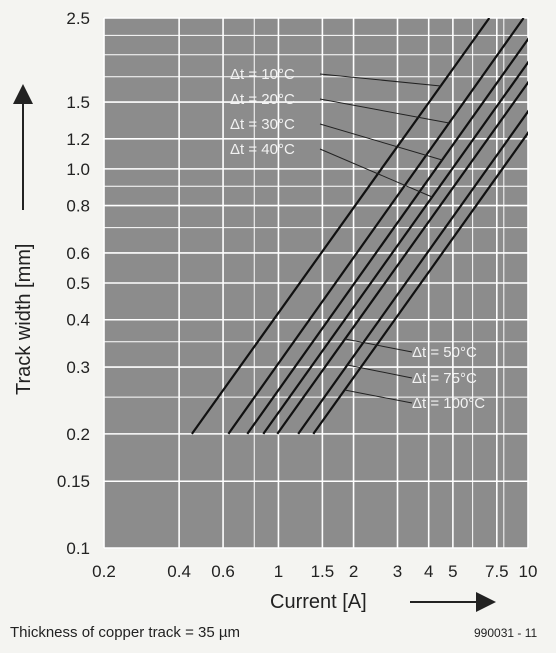 The height and width of the screenshot is (653, 556). What do you see at coordinates (78, 169) in the screenshot?
I see `y-tick-label: 1.0` at bounding box center [78, 169].